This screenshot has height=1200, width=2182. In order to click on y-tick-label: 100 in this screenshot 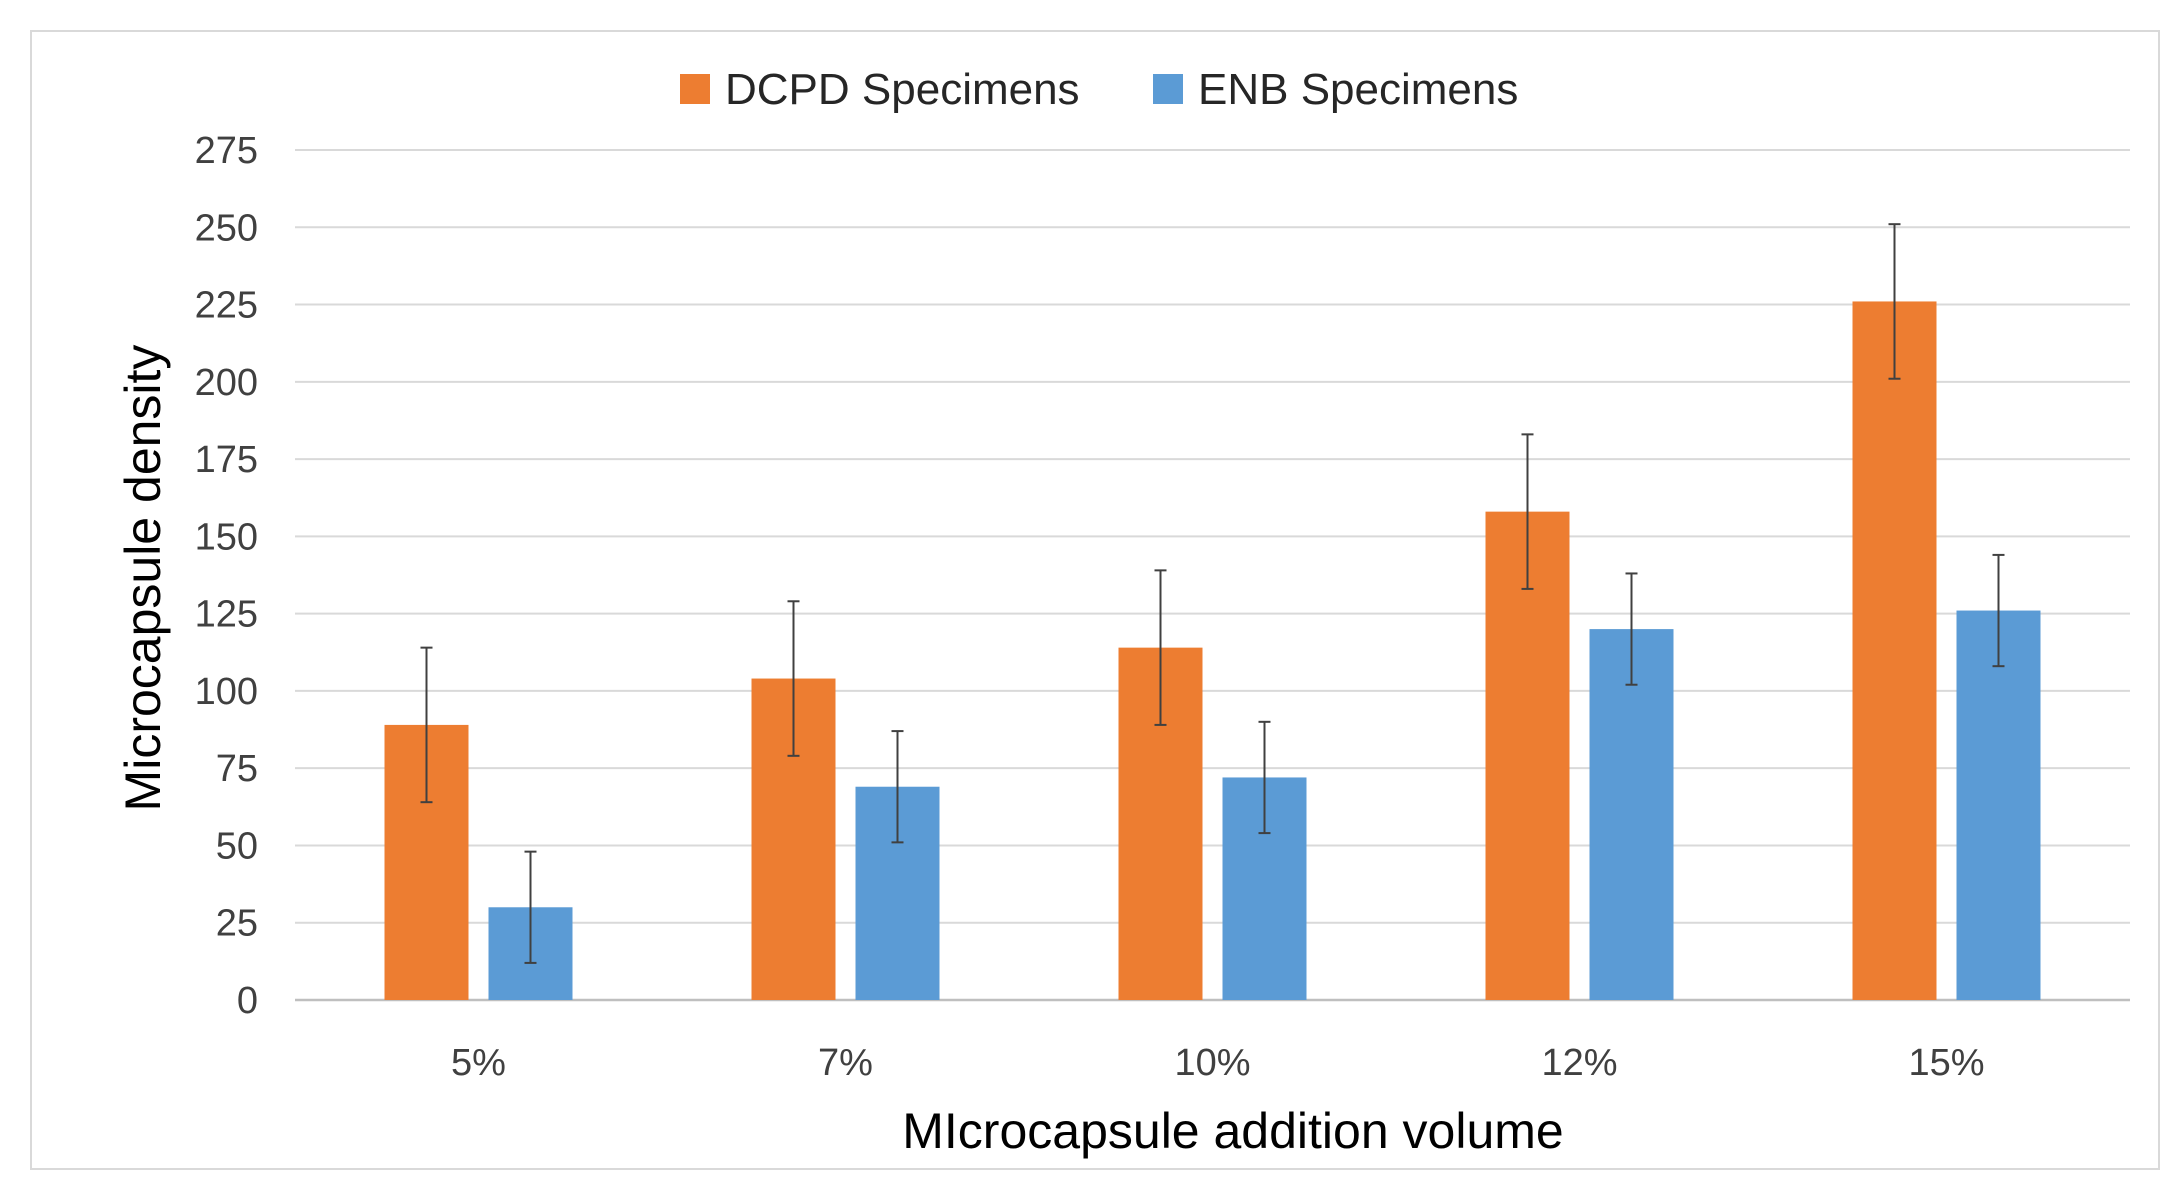, I will do `click(226, 692)`.